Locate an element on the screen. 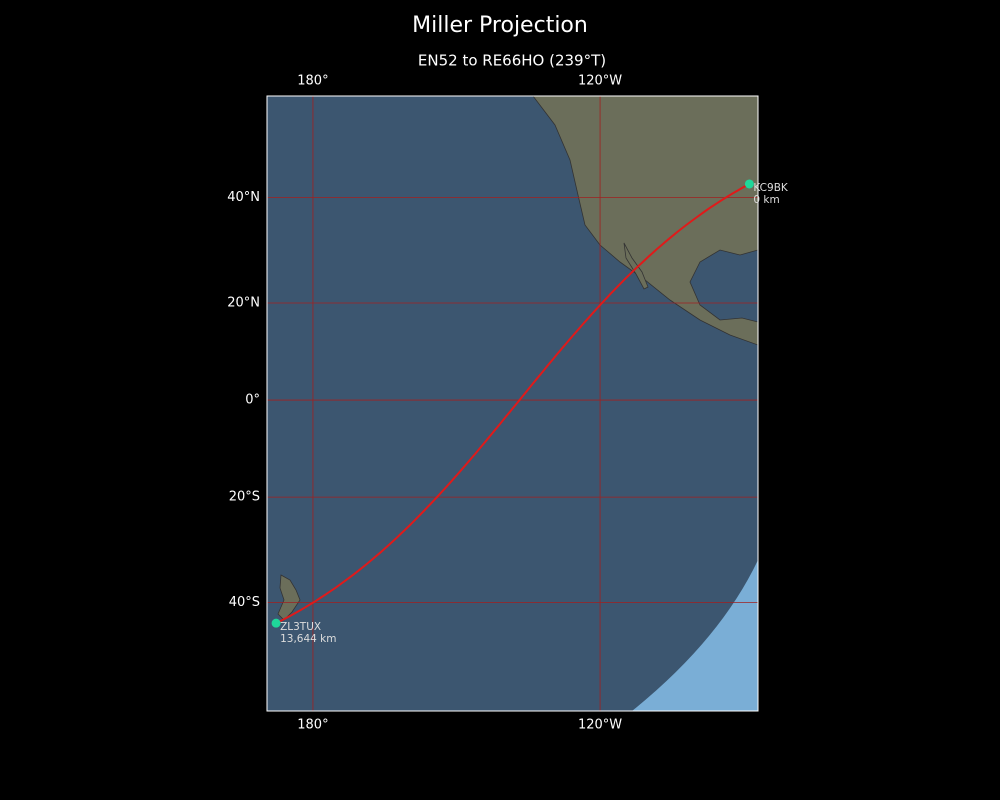 Image resolution: width=1000 pixels, height=800 pixels. lat-label: 40°S is located at coordinates (244, 602).